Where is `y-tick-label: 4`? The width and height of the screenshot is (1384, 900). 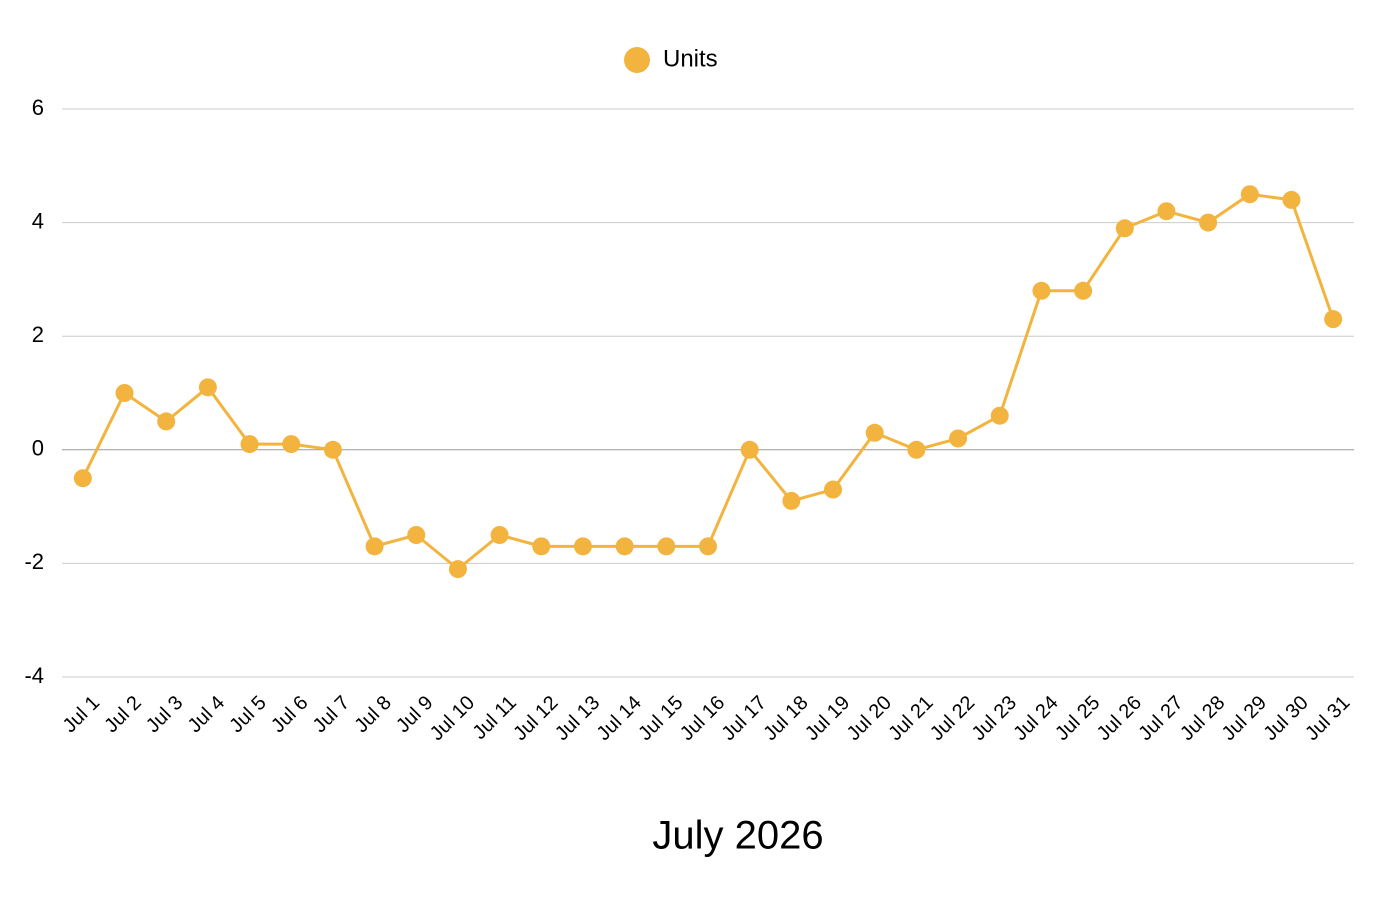
y-tick-label: 4 is located at coordinates (38, 220).